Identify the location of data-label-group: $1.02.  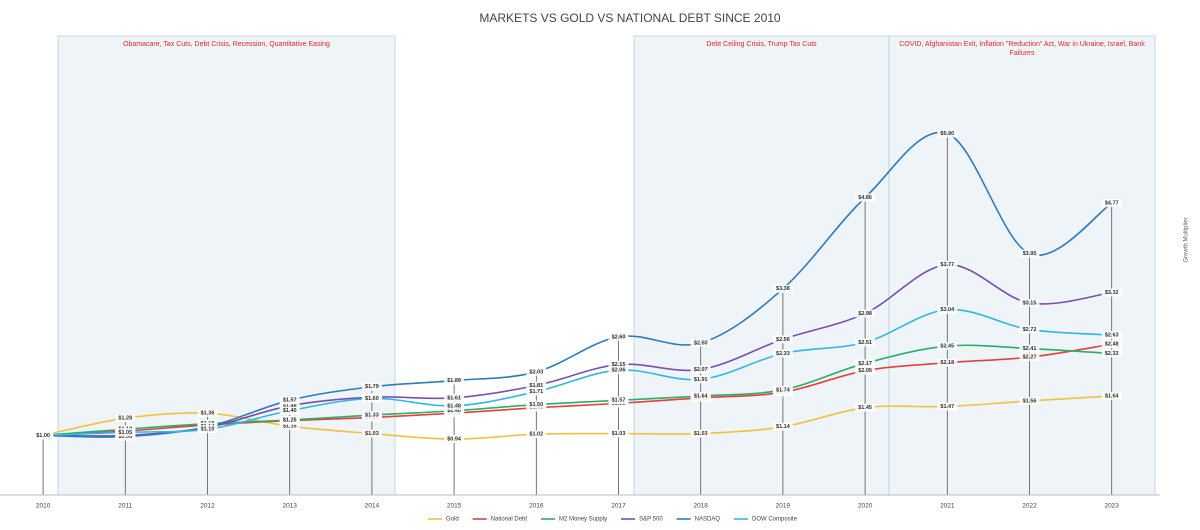
(536, 434).